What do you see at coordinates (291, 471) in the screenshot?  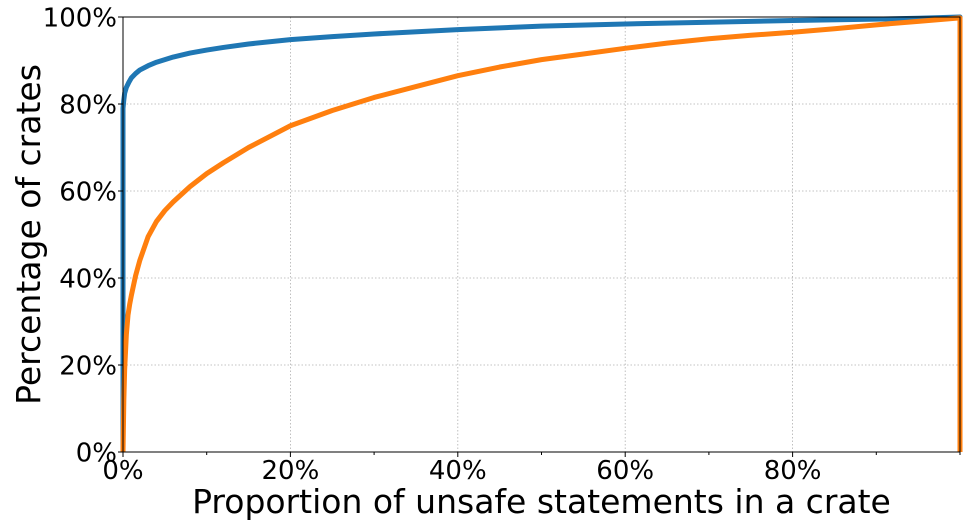 I see `x-tick-label: 20%` at bounding box center [291, 471].